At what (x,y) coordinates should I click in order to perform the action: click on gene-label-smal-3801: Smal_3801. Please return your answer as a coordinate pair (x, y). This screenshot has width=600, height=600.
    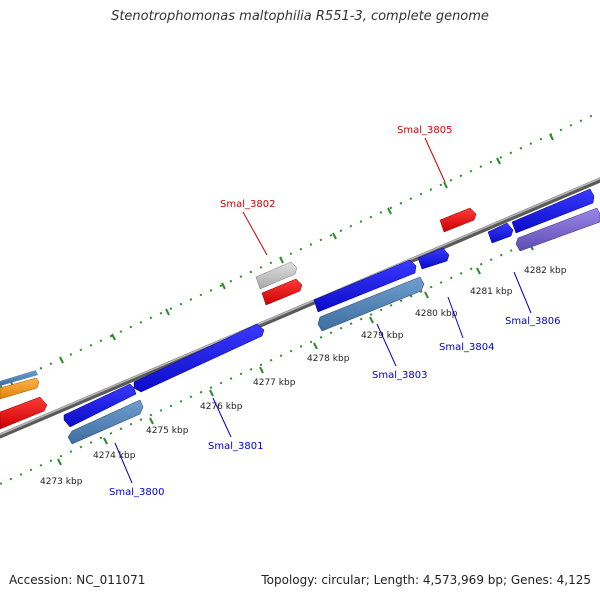
    Looking at the image, I should click on (235, 446).